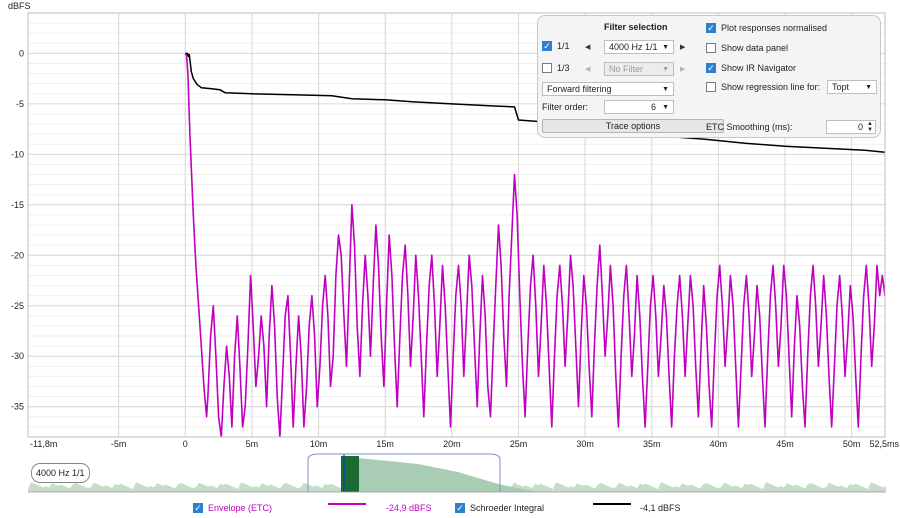 The width and height of the screenshot is (900, 518). What do you see at coordinates (652, 444) in the screenshot?
I see `x-tick-label: 35m` at bounding box center [652, 444].